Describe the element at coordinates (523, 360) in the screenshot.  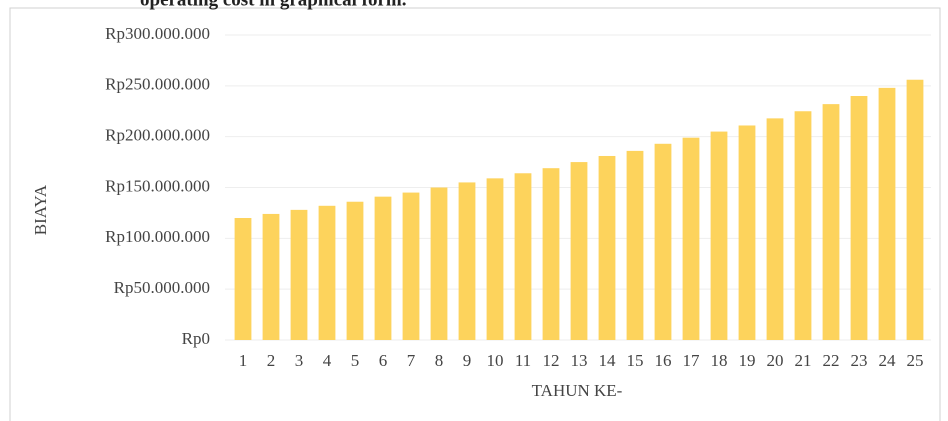
I see `x-tick-label: 11` at that location.